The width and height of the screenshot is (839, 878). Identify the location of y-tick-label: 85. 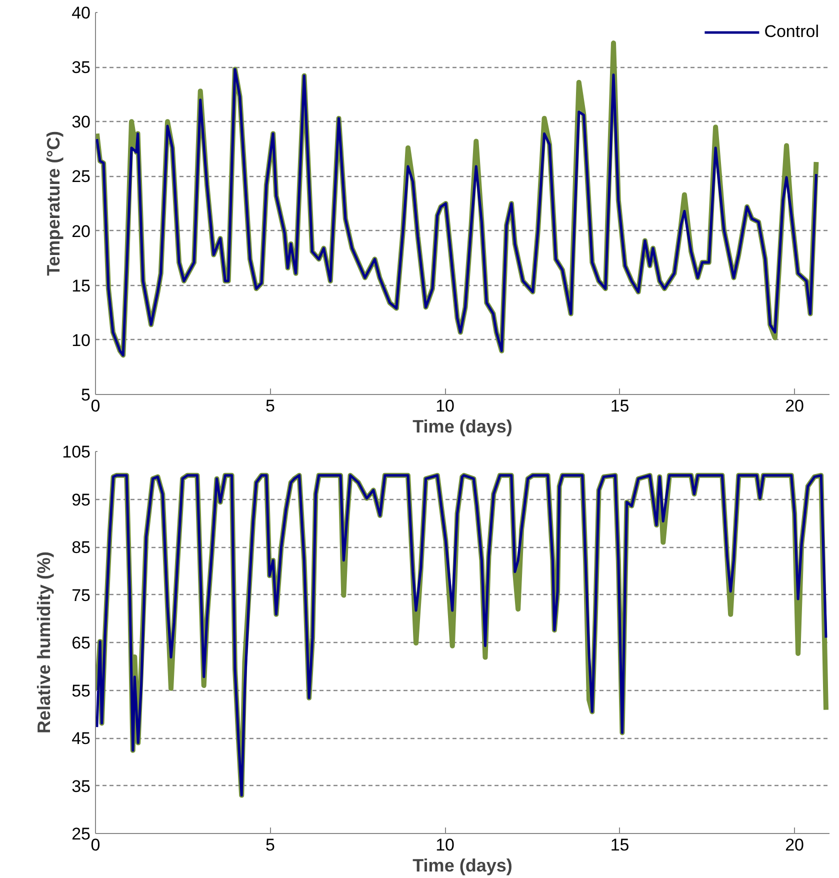
(81, 547).